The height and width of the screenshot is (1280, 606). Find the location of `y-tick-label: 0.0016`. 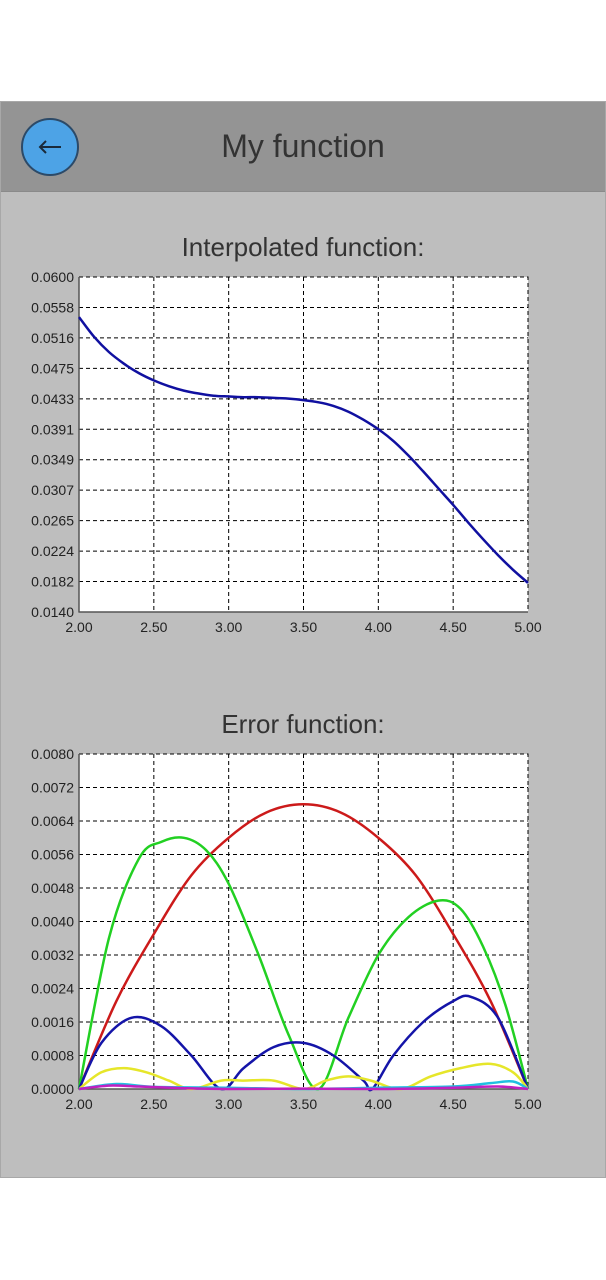

y-tick-label: 0.0016 is located at coordinates (52, 1022).